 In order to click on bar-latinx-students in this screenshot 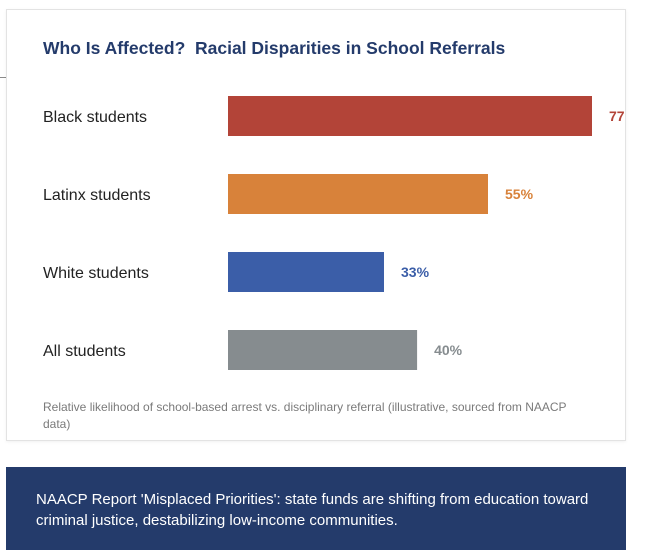, I will do `click(358, 194)`.